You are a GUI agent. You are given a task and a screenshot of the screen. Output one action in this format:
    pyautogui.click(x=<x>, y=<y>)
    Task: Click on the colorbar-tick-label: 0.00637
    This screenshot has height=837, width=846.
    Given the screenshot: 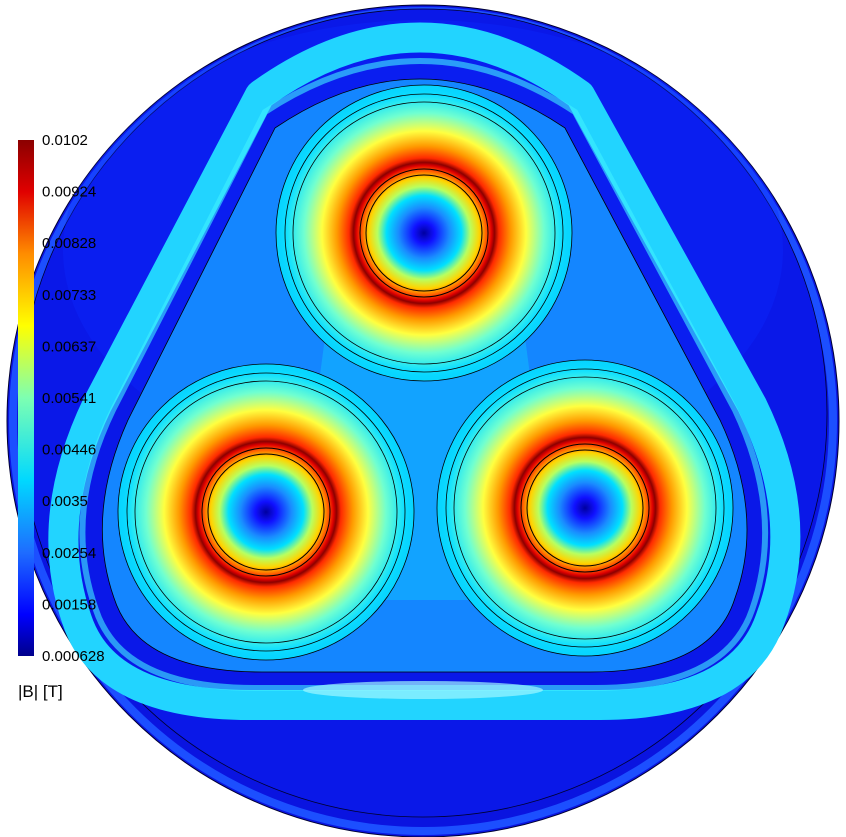 What is the action you would take?
    pyautogui.click(x=69, y=346)
    